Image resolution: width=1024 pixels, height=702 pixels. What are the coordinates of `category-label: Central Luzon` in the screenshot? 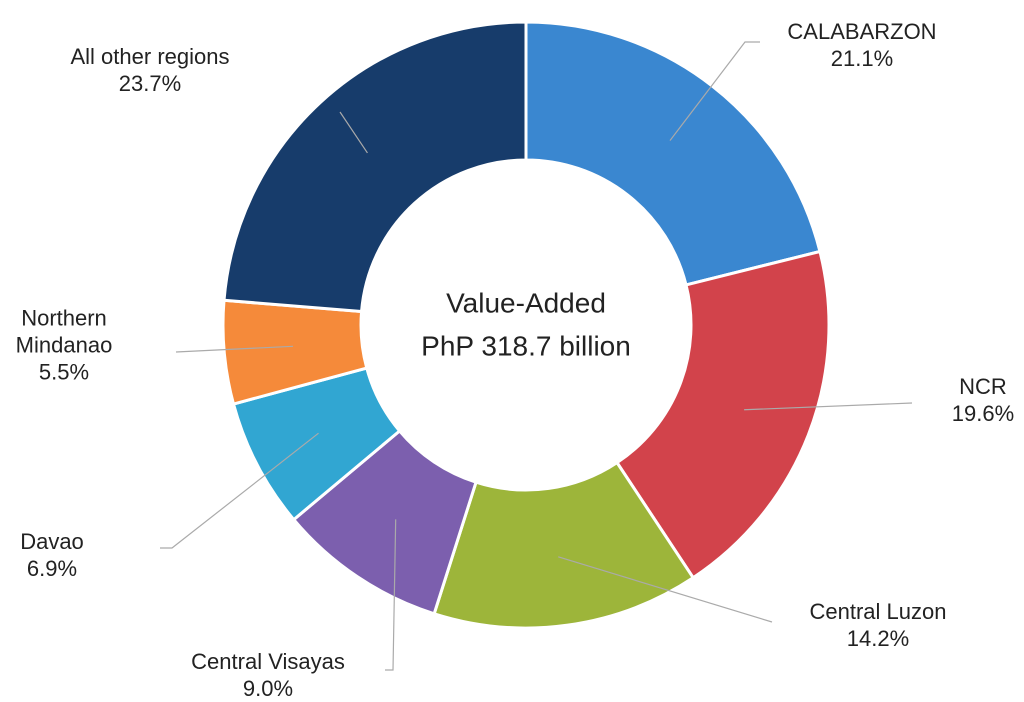 It's located at (878, 611).